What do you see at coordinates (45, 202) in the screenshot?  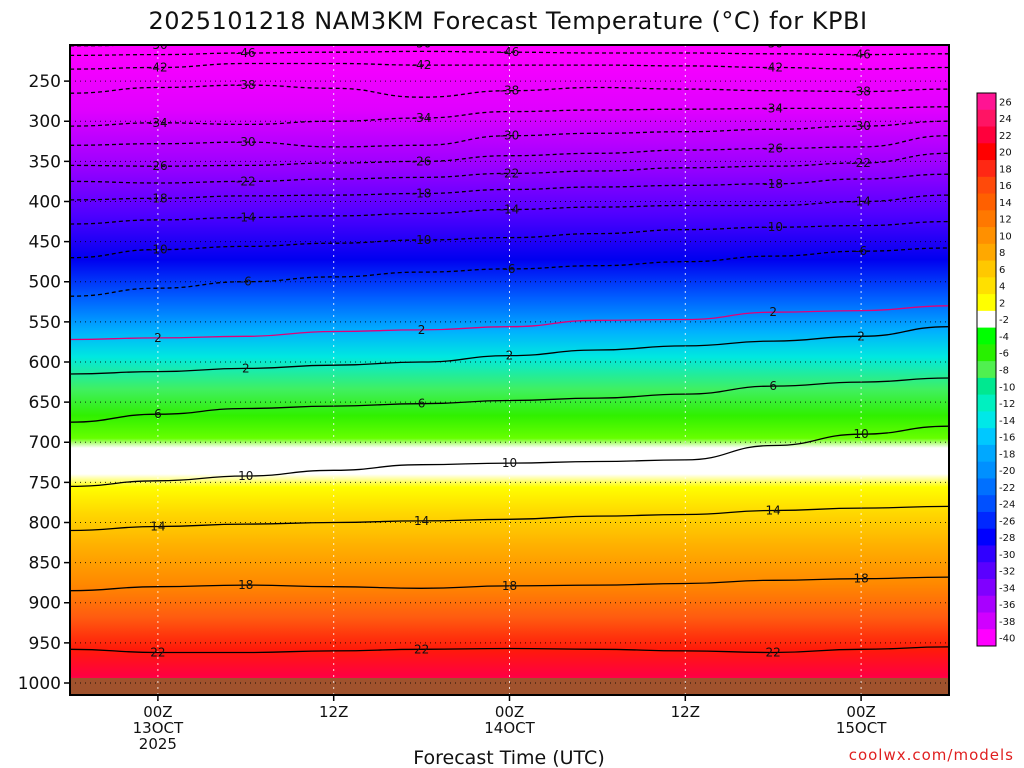 I see `y-tick-label: 400` at bounding box center [45, 202].